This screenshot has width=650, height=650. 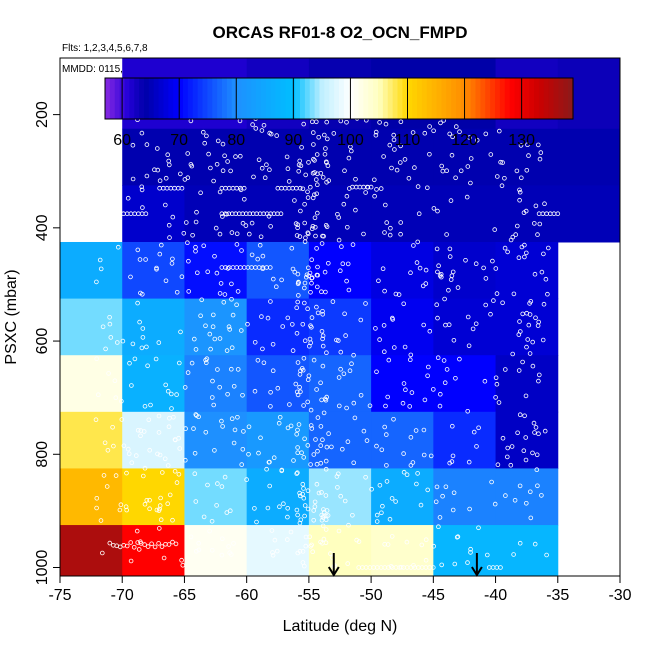 I want to click on x-tick-label: -50, so click(x=371, y=595).